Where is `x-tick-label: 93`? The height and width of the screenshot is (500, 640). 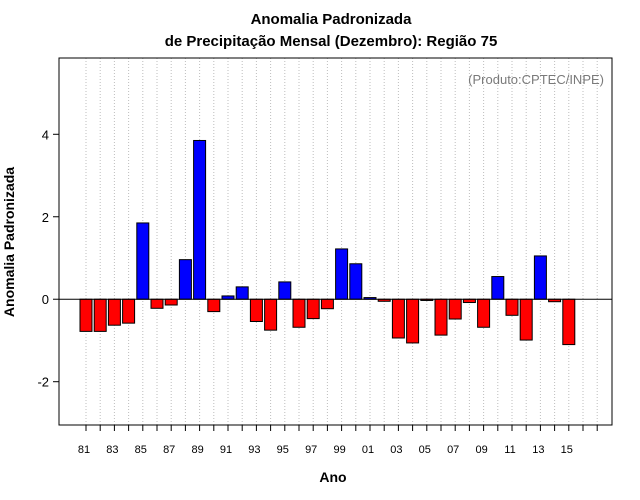 x-tick-label: 93 is located at coordinates (254, 450).